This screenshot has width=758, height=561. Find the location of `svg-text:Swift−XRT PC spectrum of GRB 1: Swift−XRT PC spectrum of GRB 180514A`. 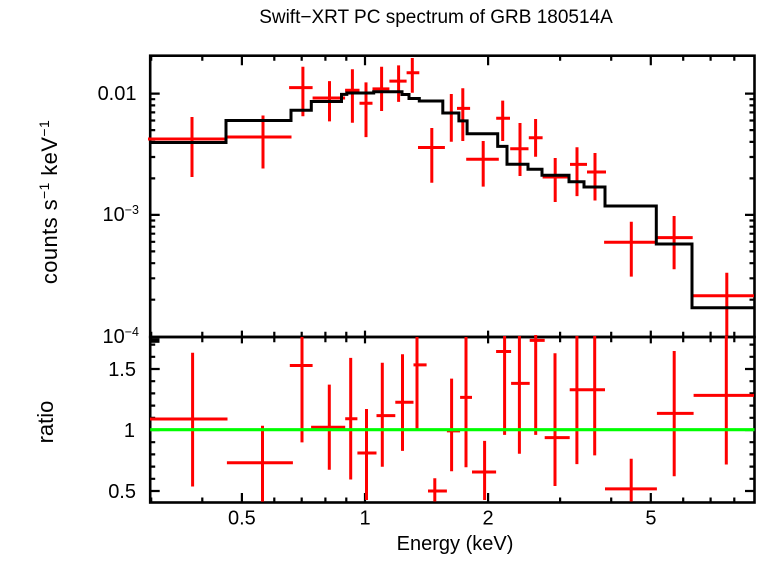

svg-text:Swift−XRT PC spectrum of GRB 1: Swift−XRT PC spectrum of GRB 180514A is located at coordinates (436, 17).